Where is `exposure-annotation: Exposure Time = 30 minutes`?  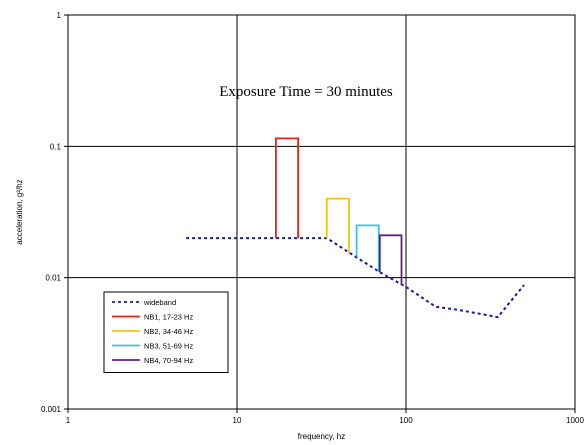
exposure-annotation: Exposure Time = 30 minutes is located at coordinates (306, 92).